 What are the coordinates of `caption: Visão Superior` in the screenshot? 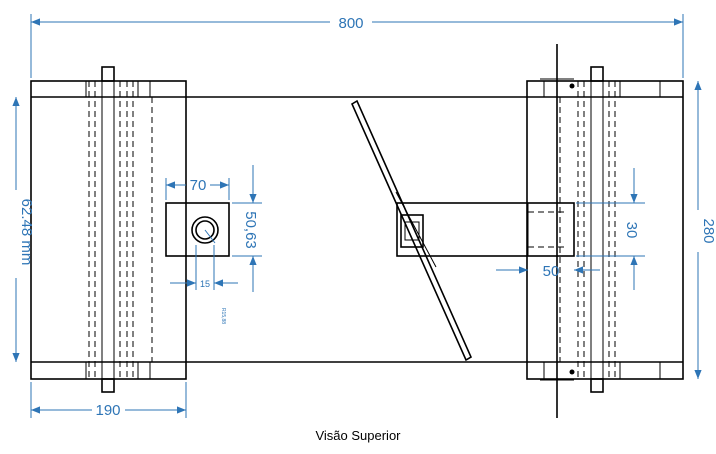 It's located at (358, 435).